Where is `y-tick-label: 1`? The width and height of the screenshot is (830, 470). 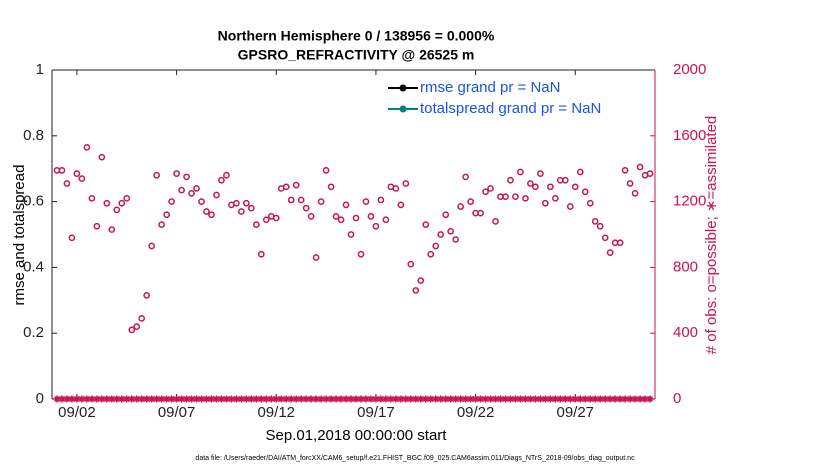
y-tick-label: 1 is located at coordinates (40, 69).